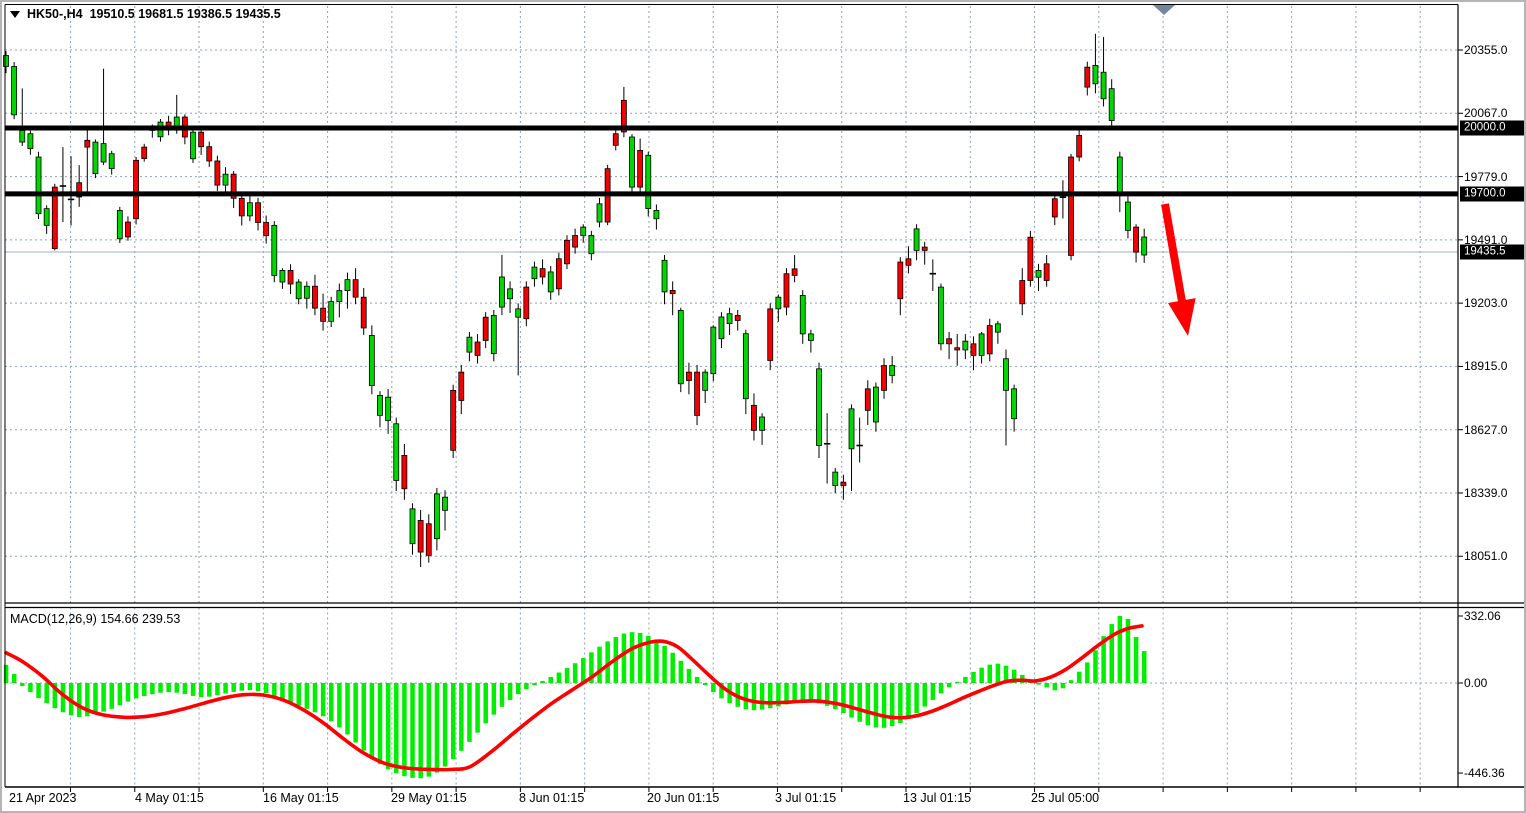 This screenshot has height=813, width=1526. I want to click on price-axis-tick: 20355.0, so click(1486, 50).